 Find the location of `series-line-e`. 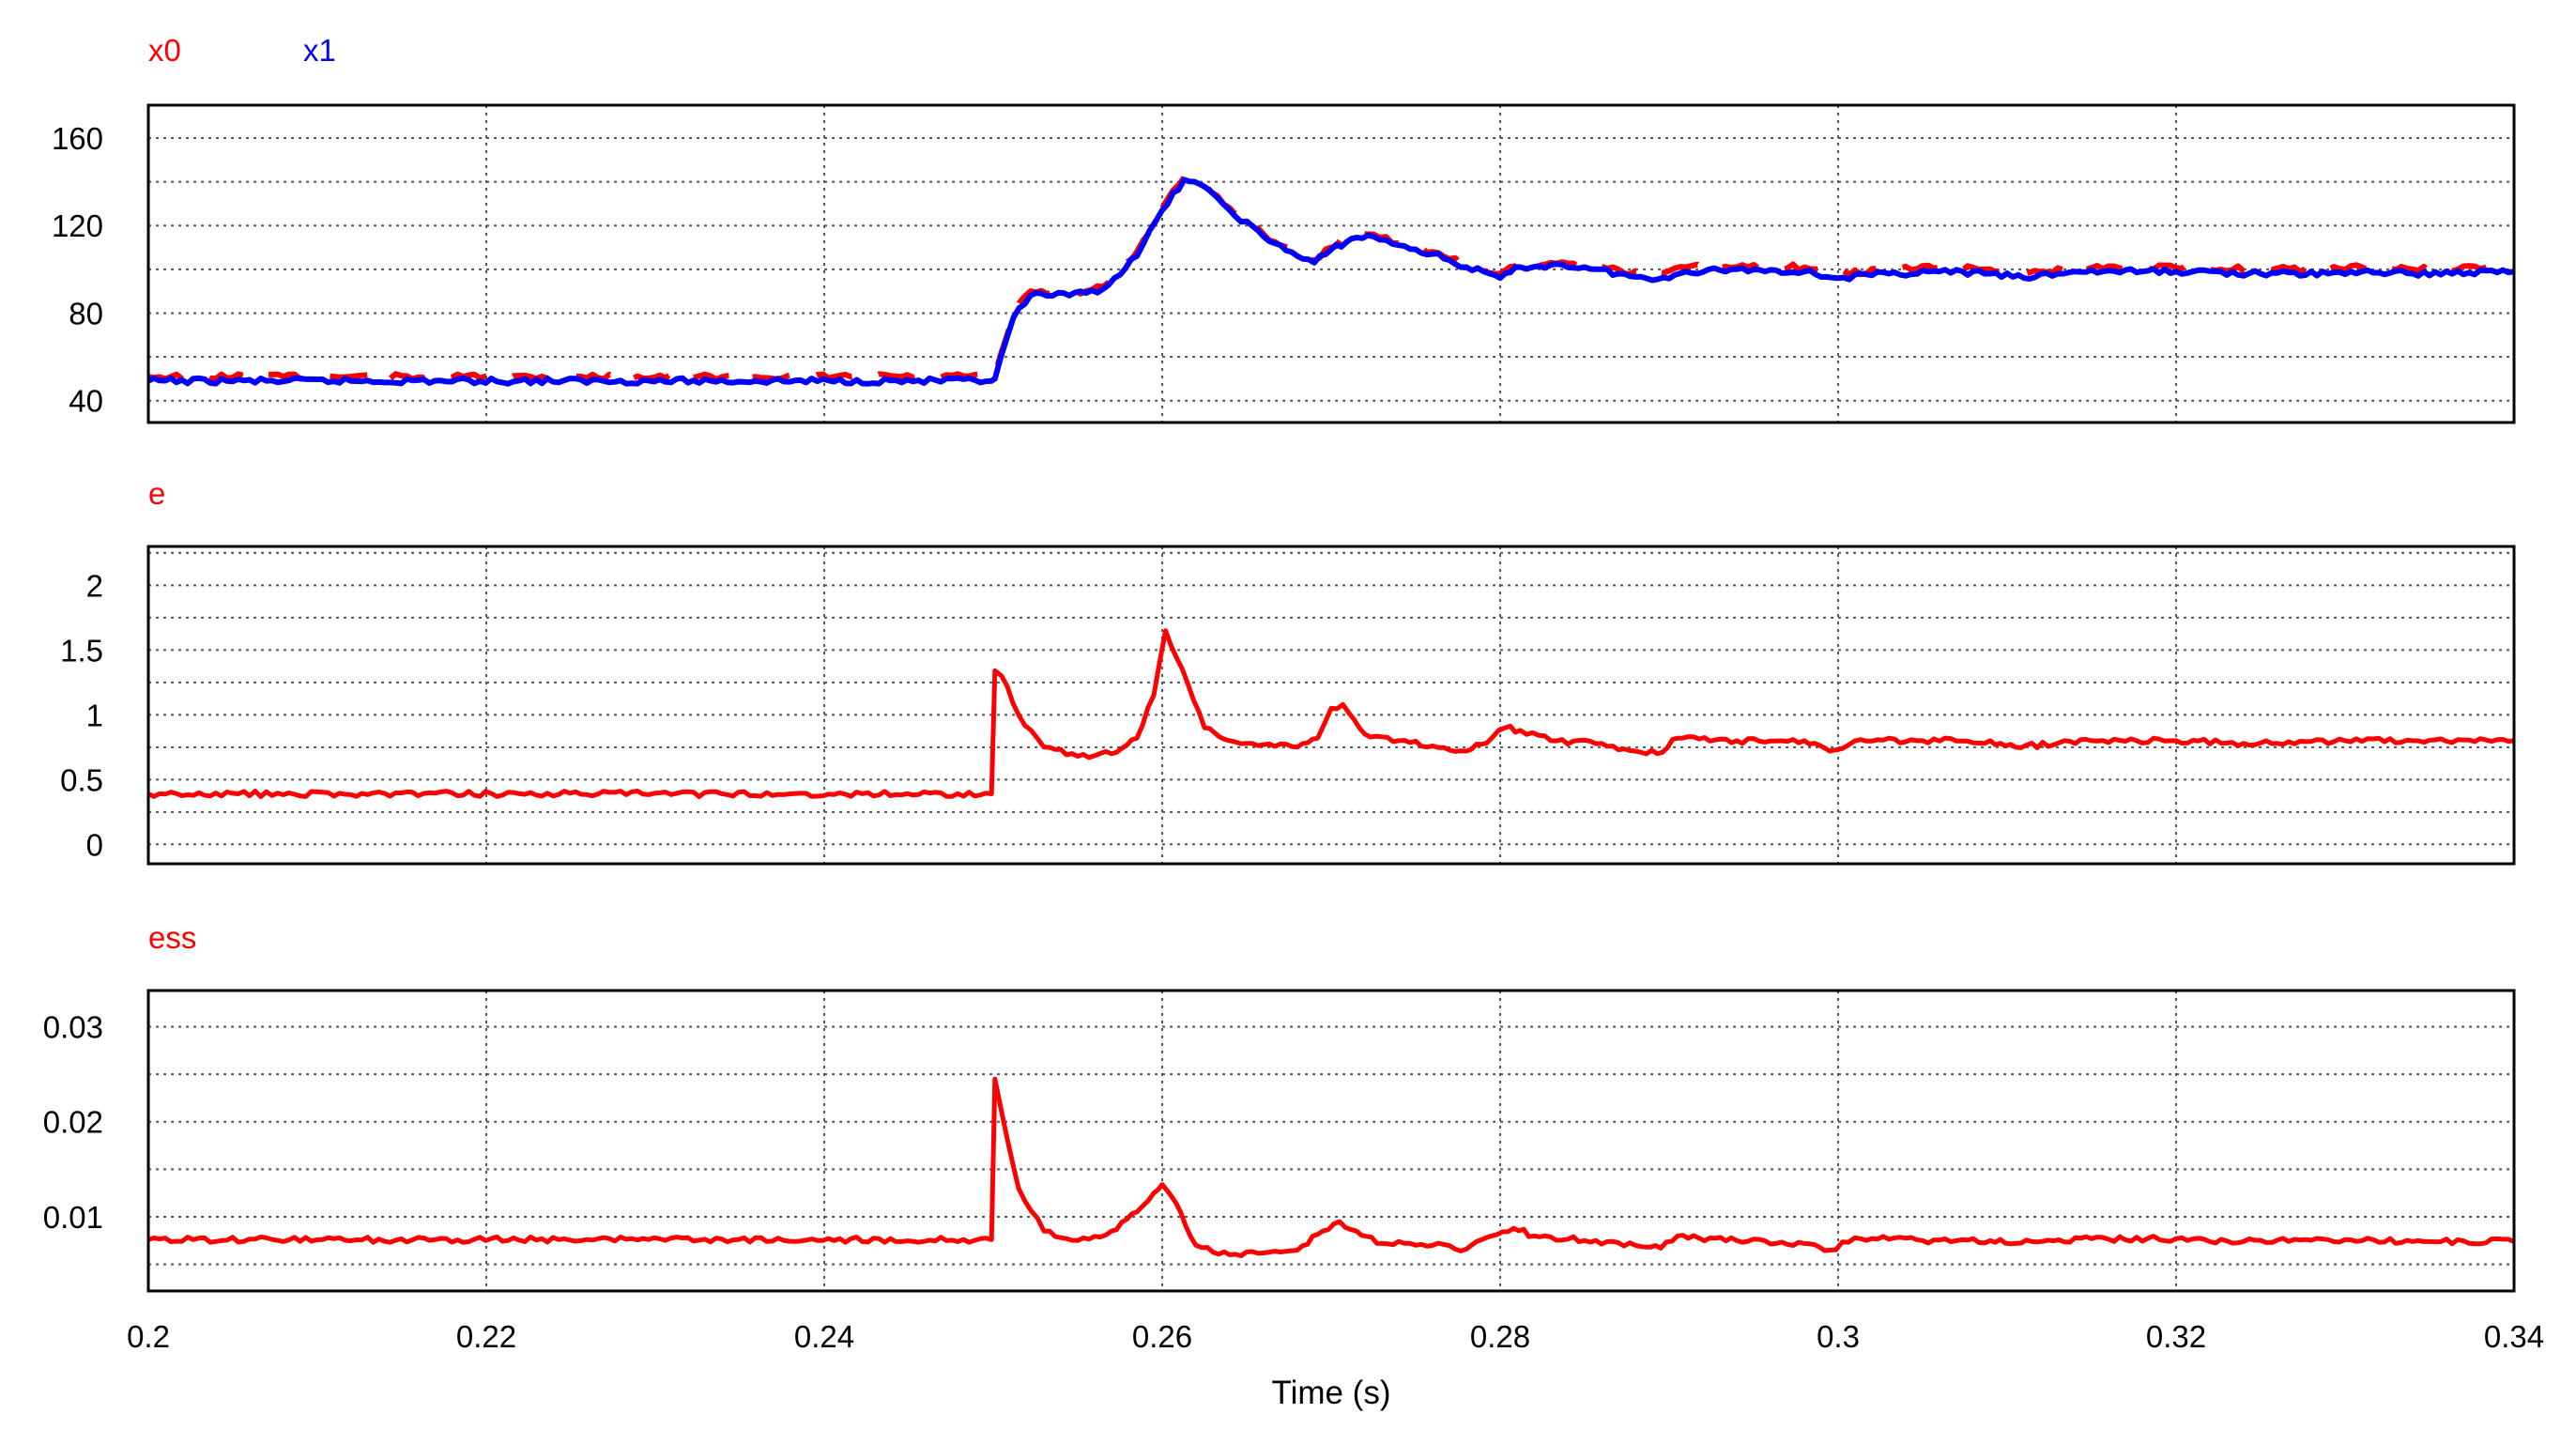

series-line-e is located at coordinates (1331, 713).